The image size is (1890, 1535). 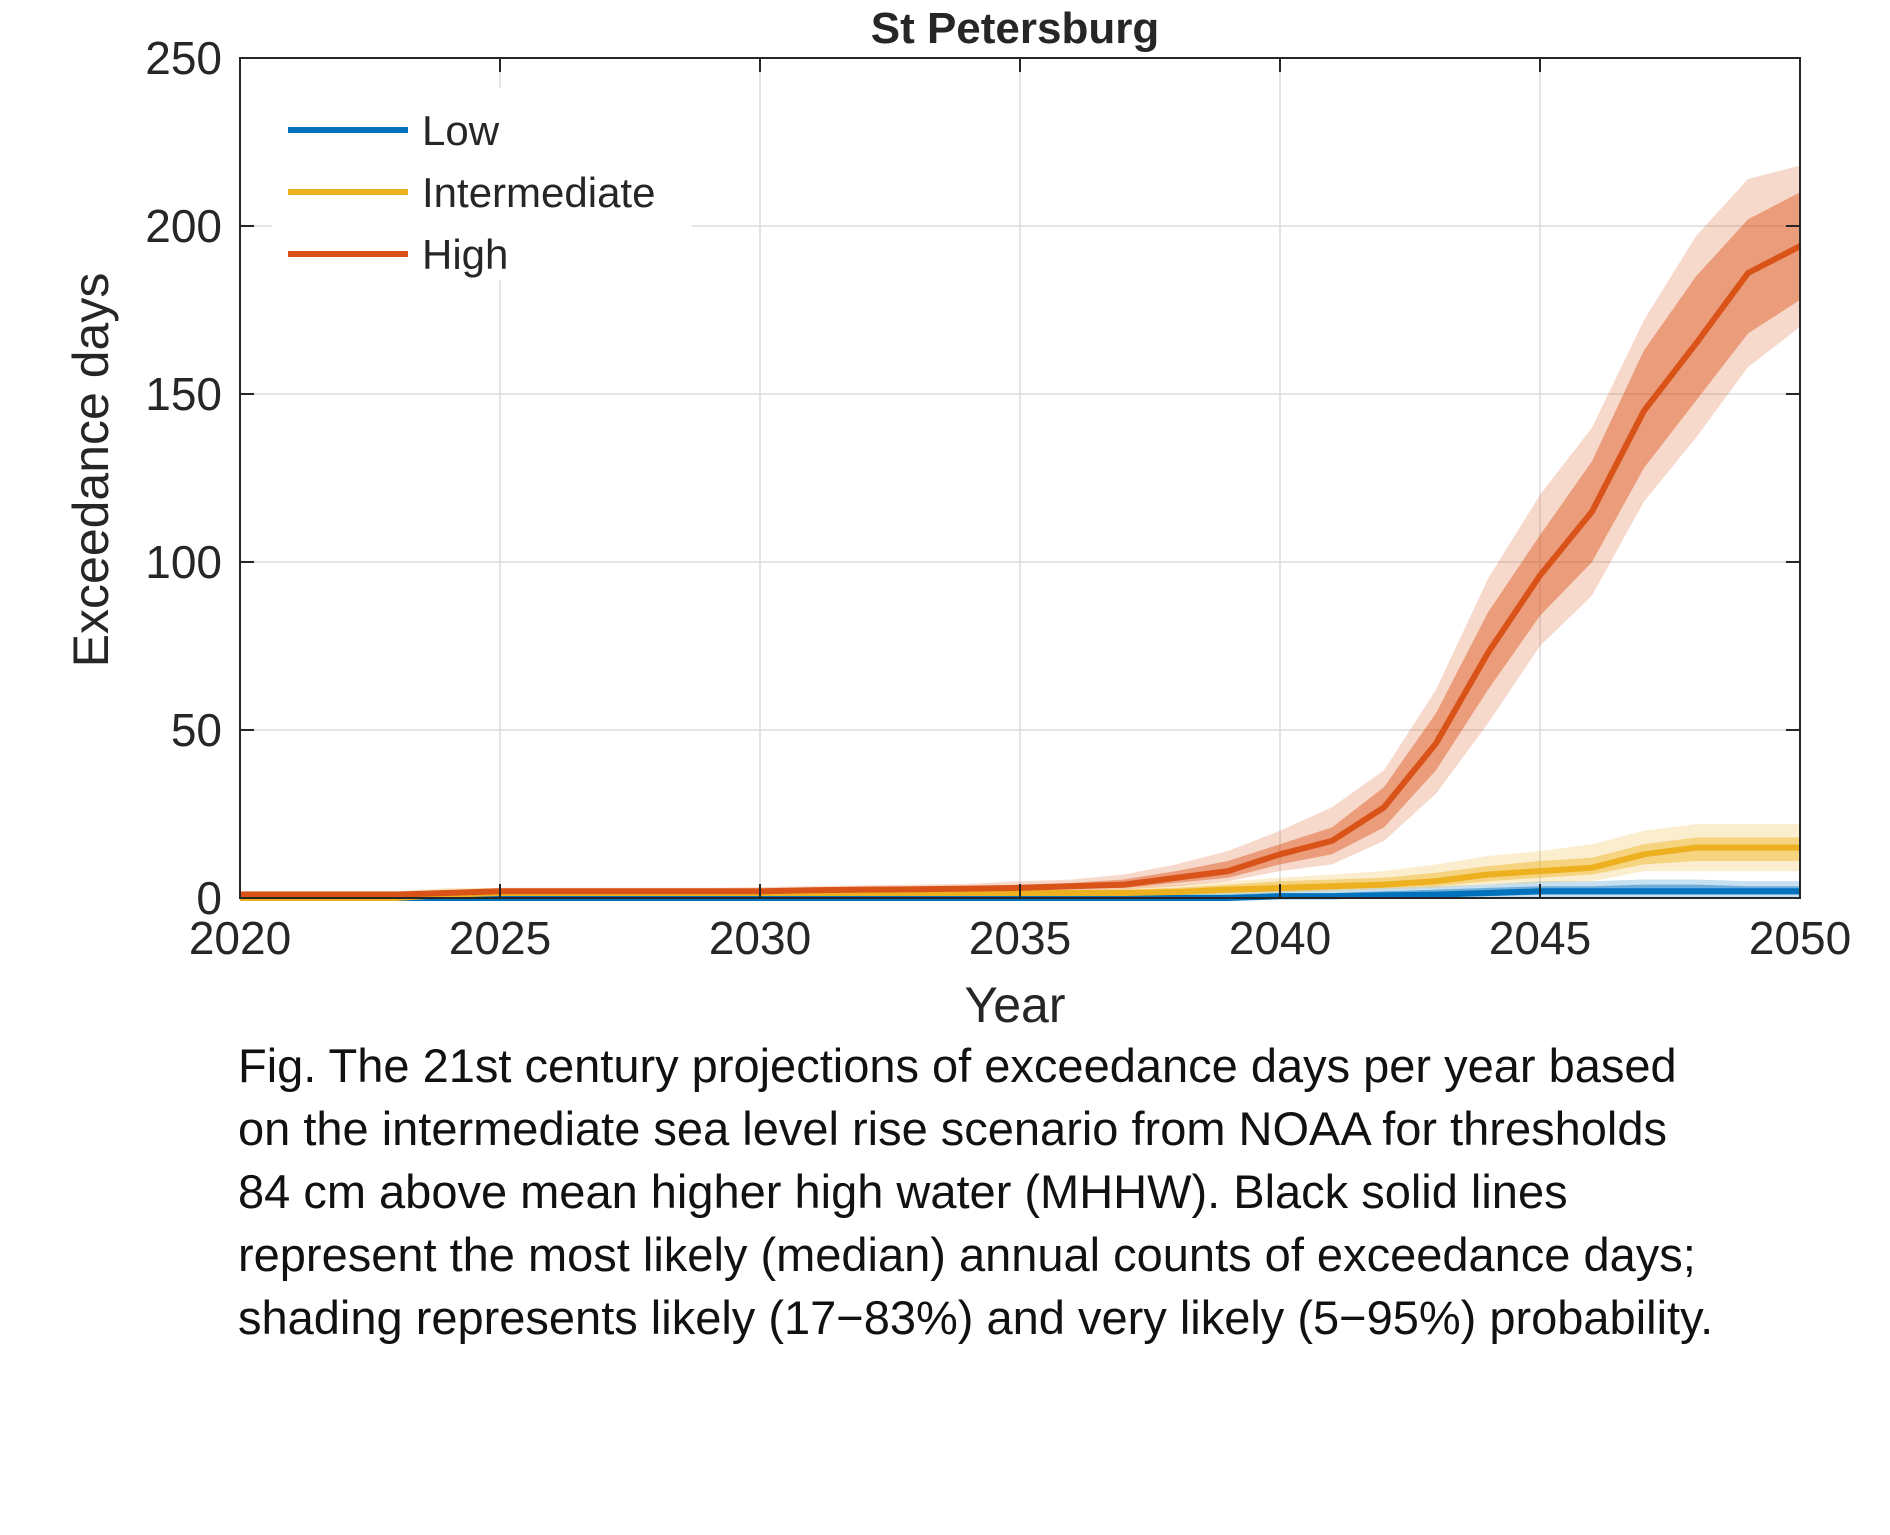 I want to click on y-tick-label: 250, so click(x=183, y=58).